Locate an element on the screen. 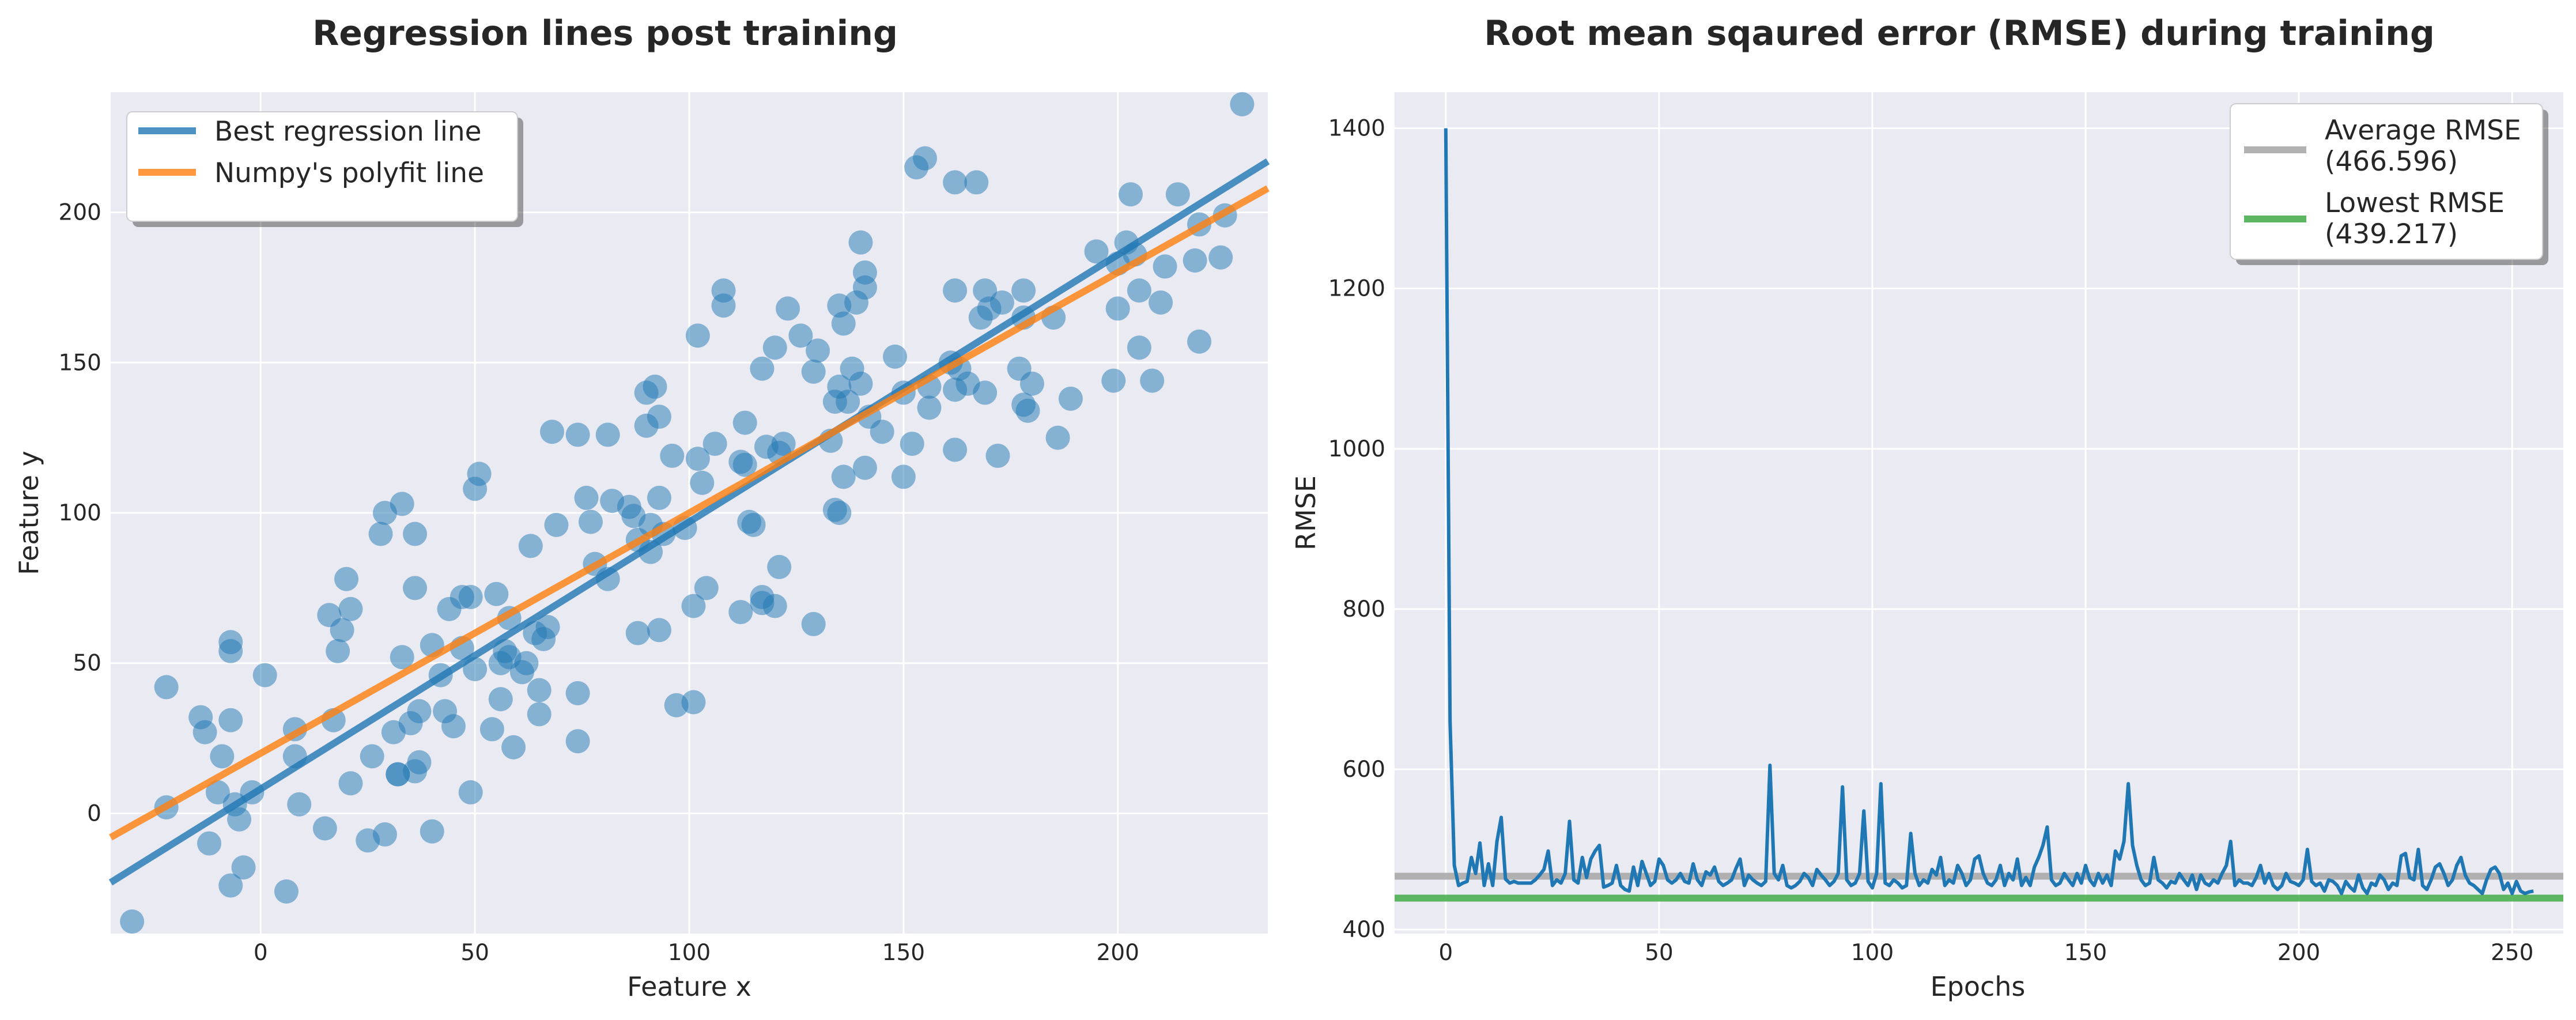  x-axis-ticks: 0 50 100 150 200 is located at coordinates (697, 953).